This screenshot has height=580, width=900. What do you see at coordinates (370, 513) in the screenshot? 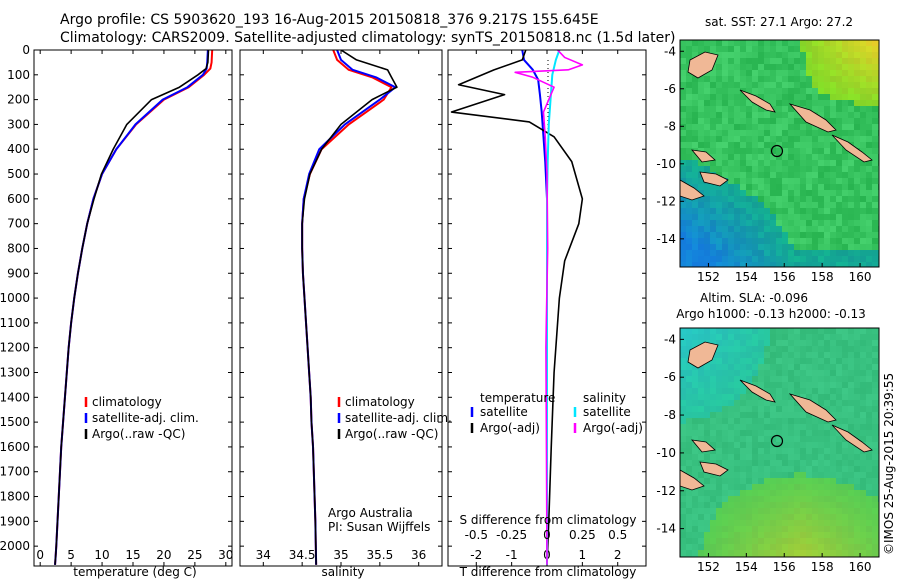
I see `credit-institution: Argo Australia` at bounding box center [370, 513].